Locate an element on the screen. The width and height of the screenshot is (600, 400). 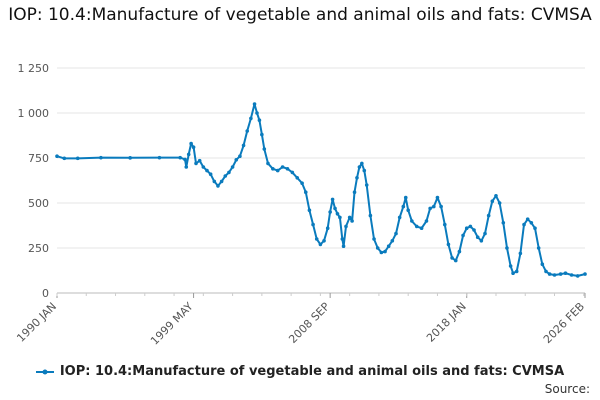
y-tick-label: 0 is located at coordinates (45, 293).